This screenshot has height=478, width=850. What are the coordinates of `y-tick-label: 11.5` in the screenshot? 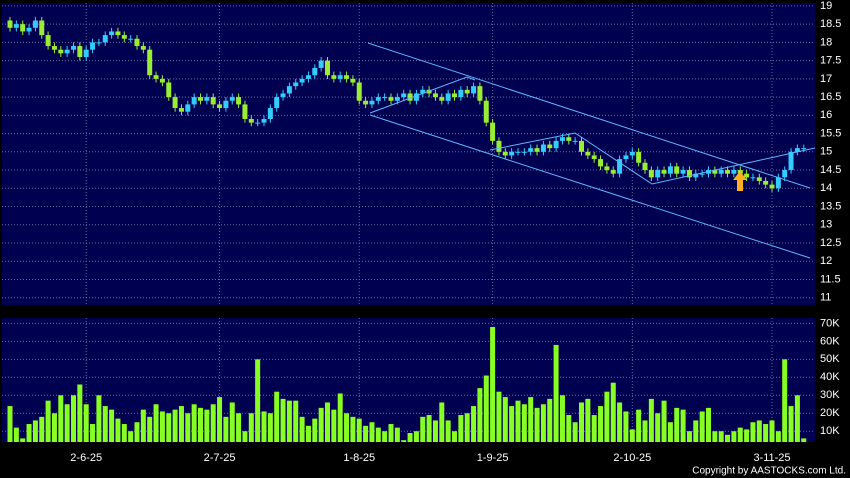 It's located at (830, 279).